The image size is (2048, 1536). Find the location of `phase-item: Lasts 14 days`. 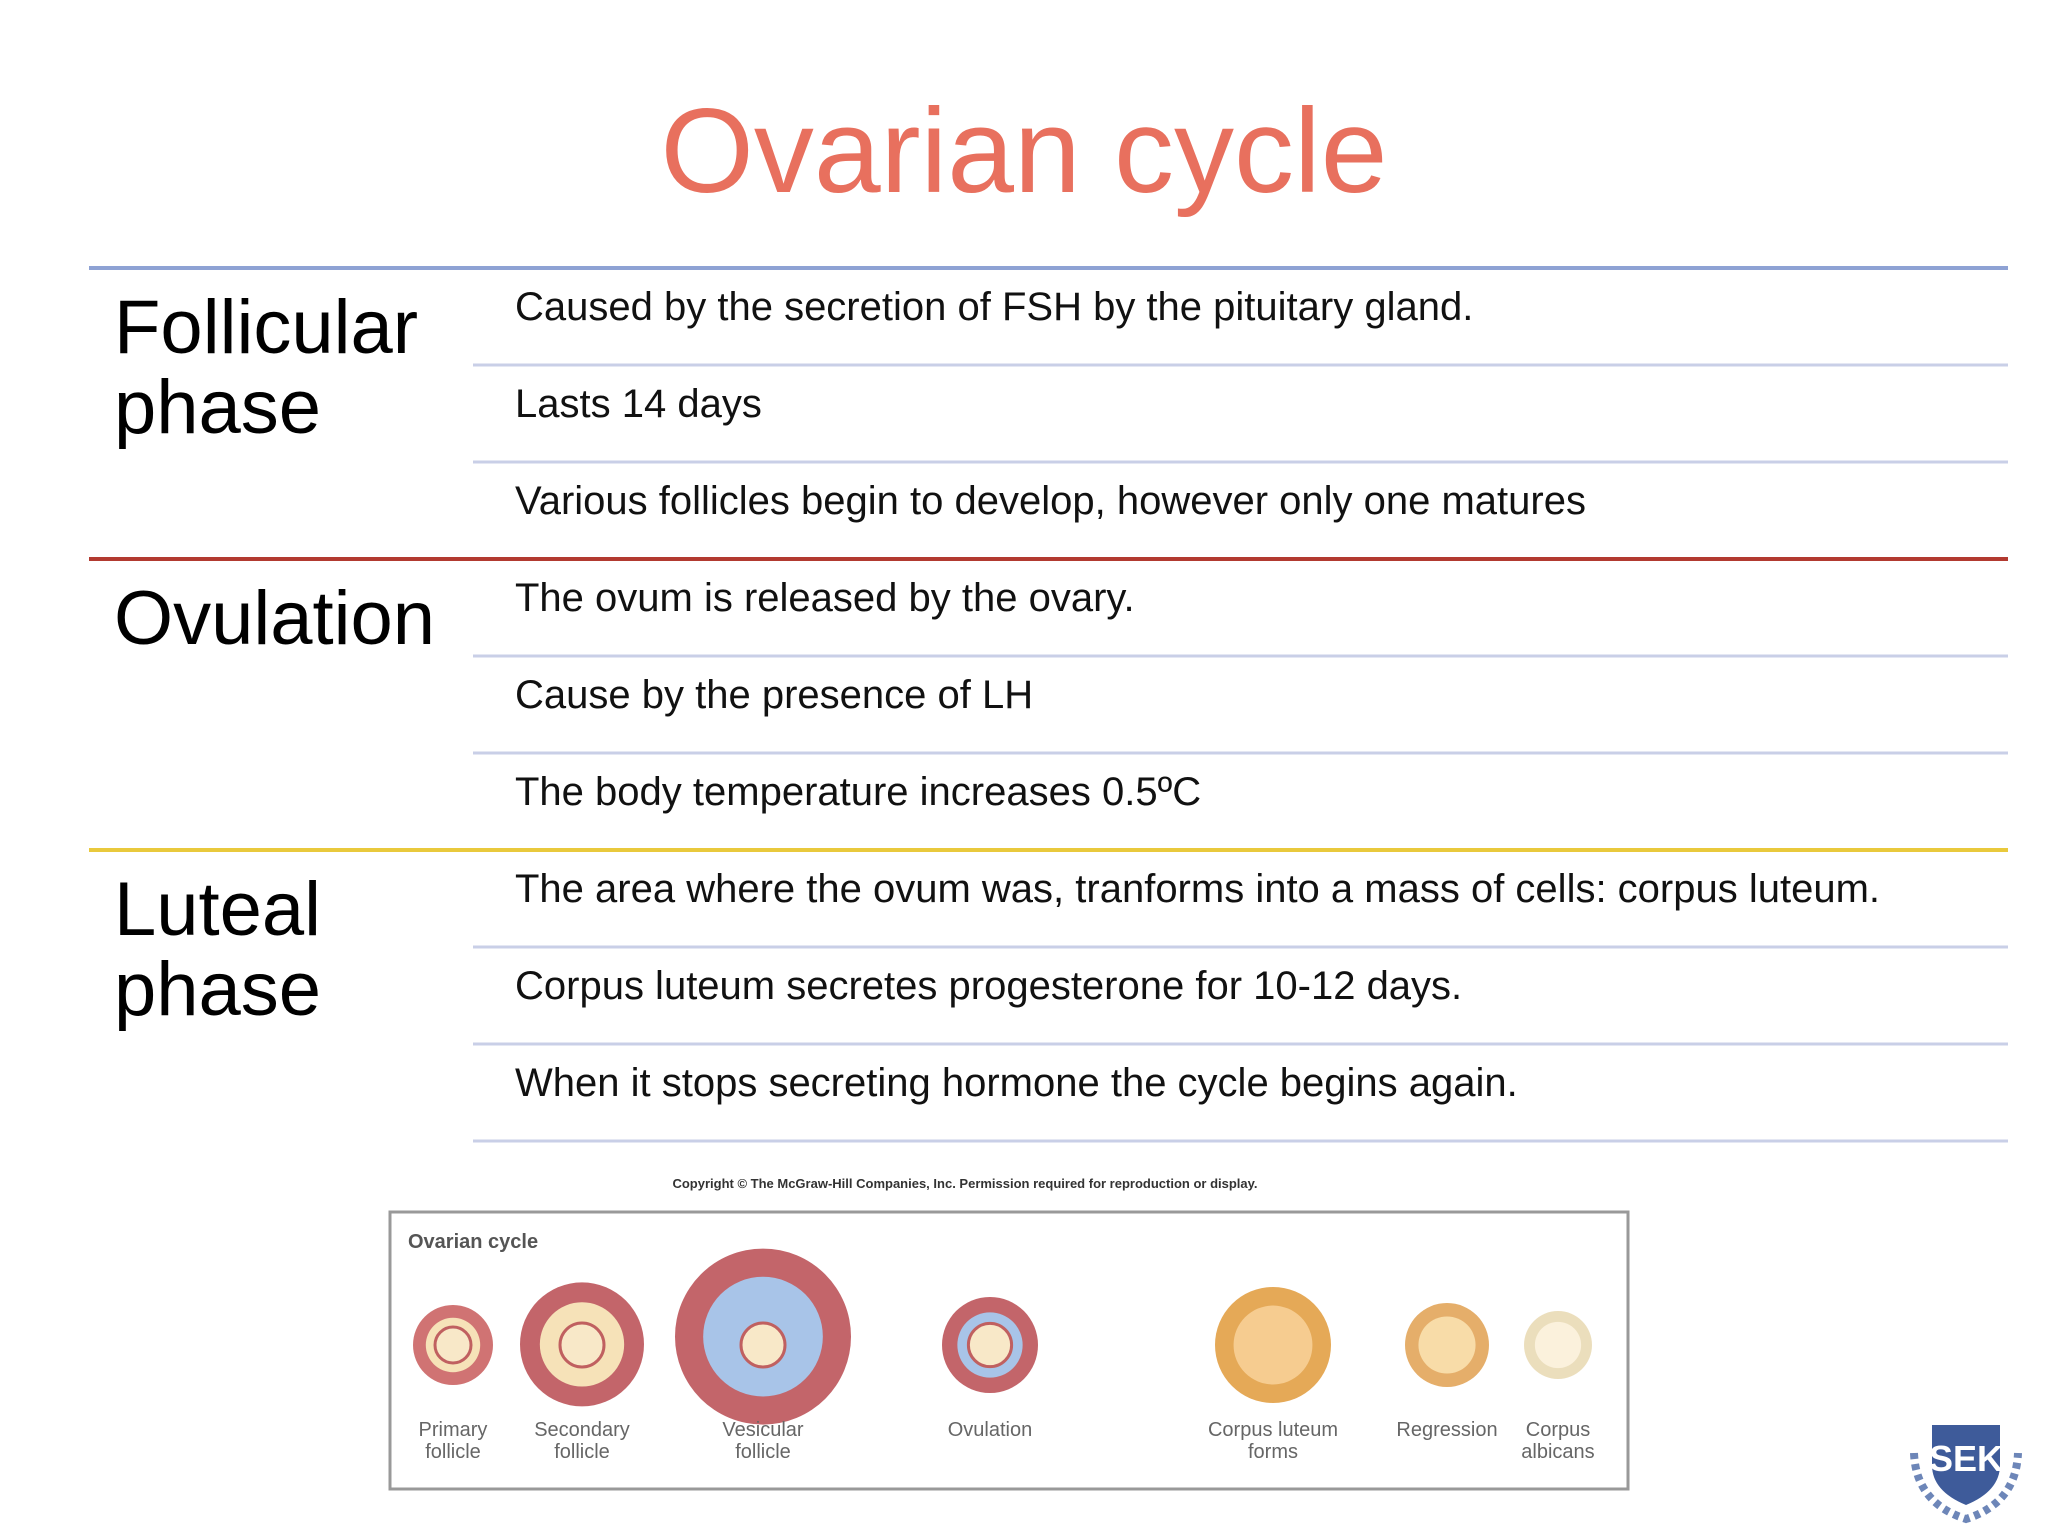

phase-item: Lasts 14 days is located at coordinates (638, 404).